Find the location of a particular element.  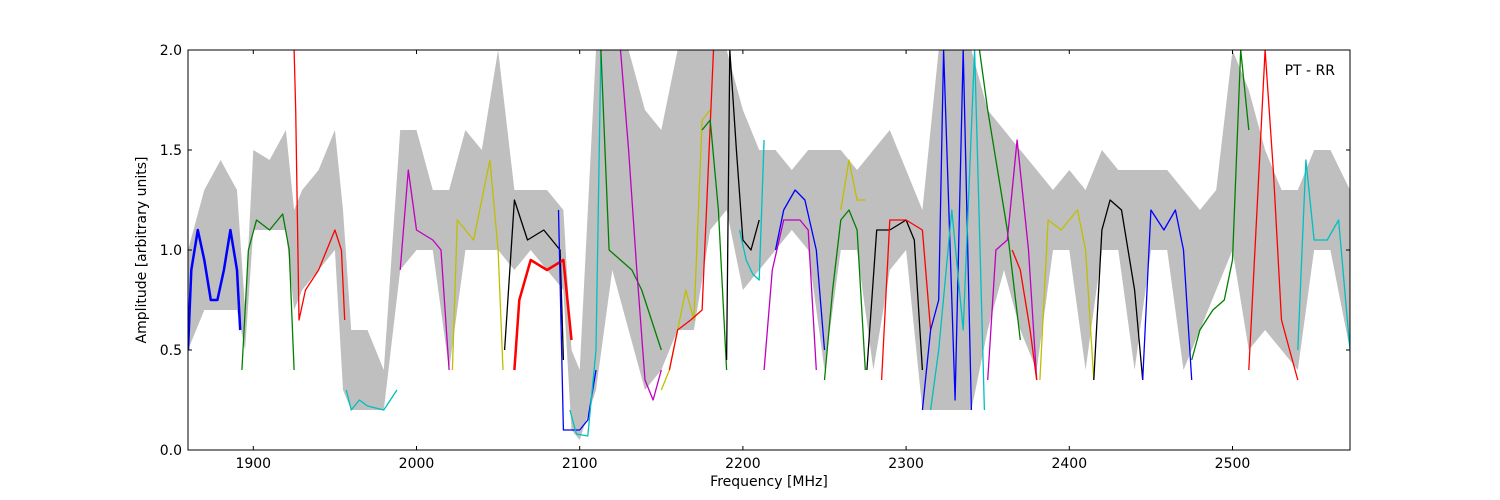

y-tick-label: 0.0 is located at coordinates (171, 451).